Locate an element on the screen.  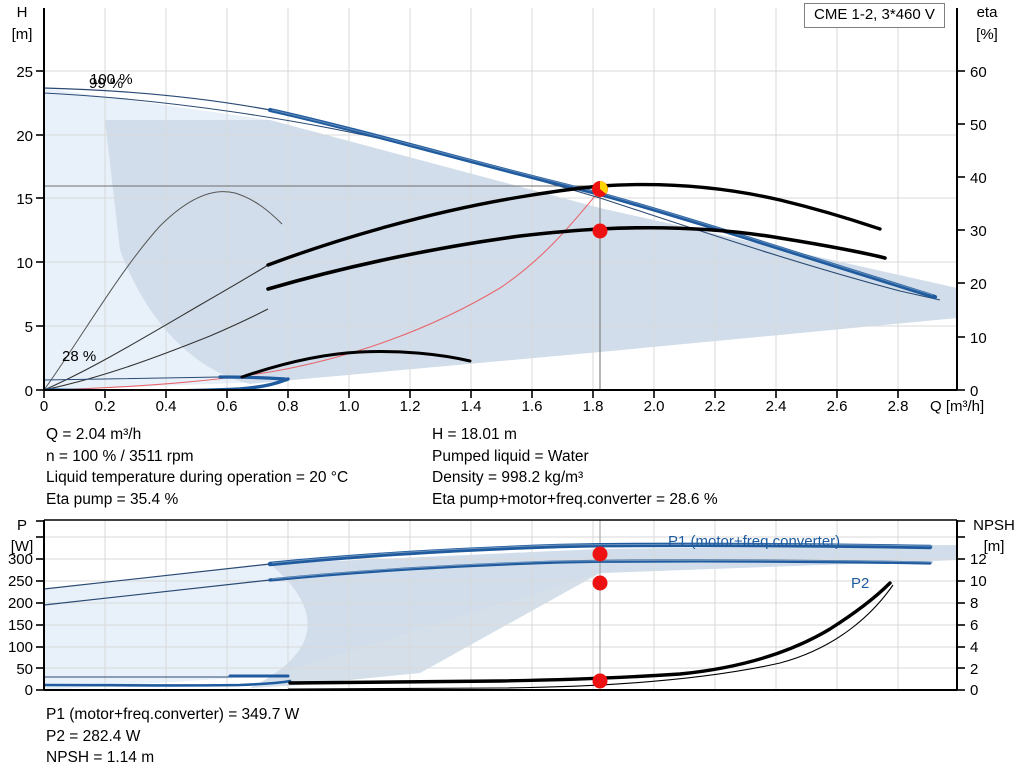
svg-text: 50 is located at coordinates (24, 669).